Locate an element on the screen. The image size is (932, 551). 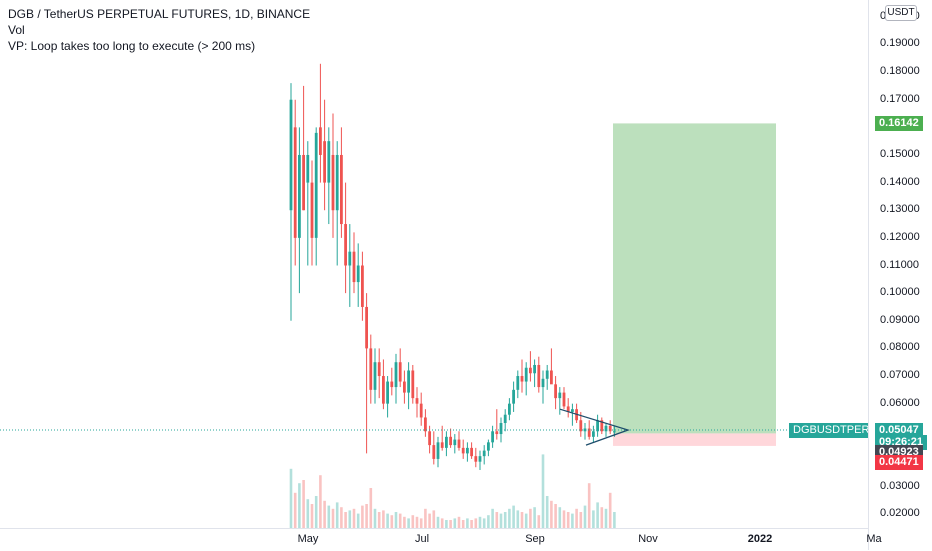
time-tick-label: 2022 is located at coordinates (760, 539).